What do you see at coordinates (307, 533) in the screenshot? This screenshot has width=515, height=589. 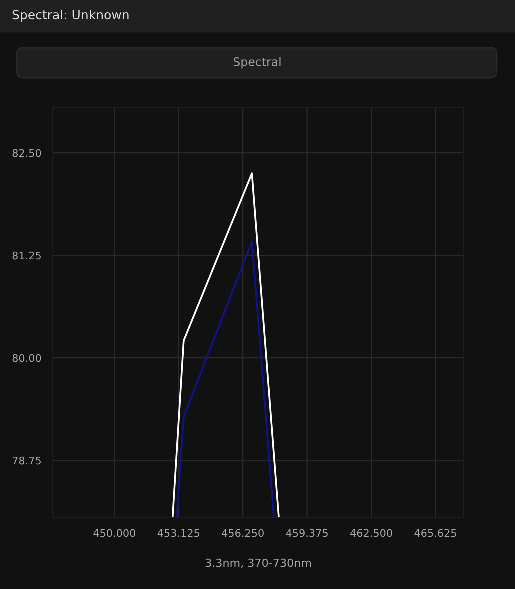 I see `x-tick-label: 459.375` at bounding box center [307, 533].